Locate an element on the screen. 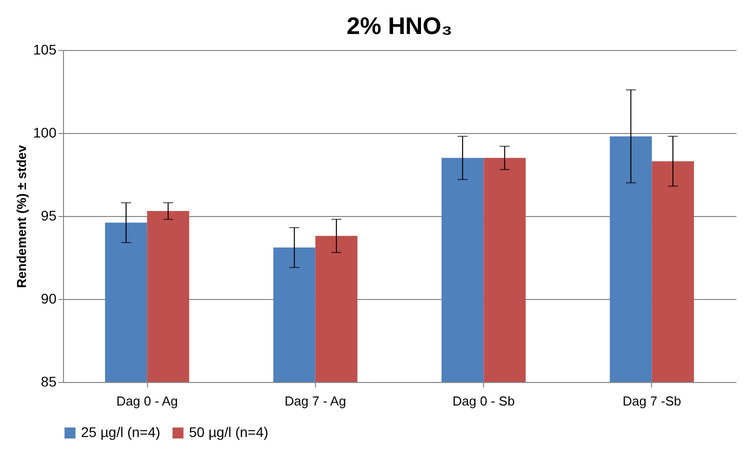 Image resolution: width=751 pixels, height=455 pixels. chart-title: 2% HNO₃ is located at coordinates (399, 26).